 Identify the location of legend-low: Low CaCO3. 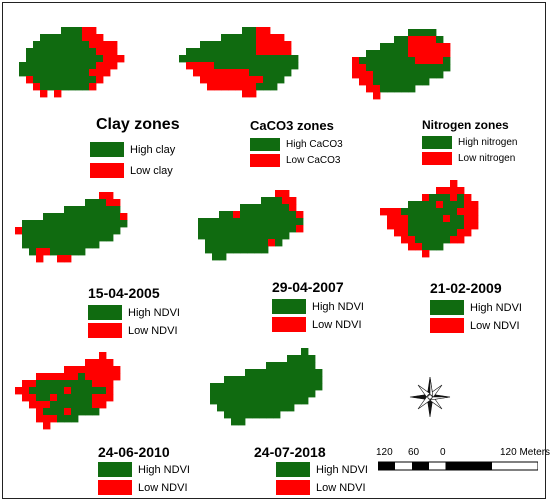
(295, 160).